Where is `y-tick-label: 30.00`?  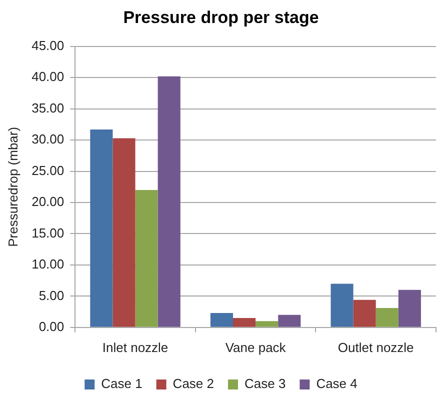
y-tick-label: 30.00 is located at coordinates (48, 139).